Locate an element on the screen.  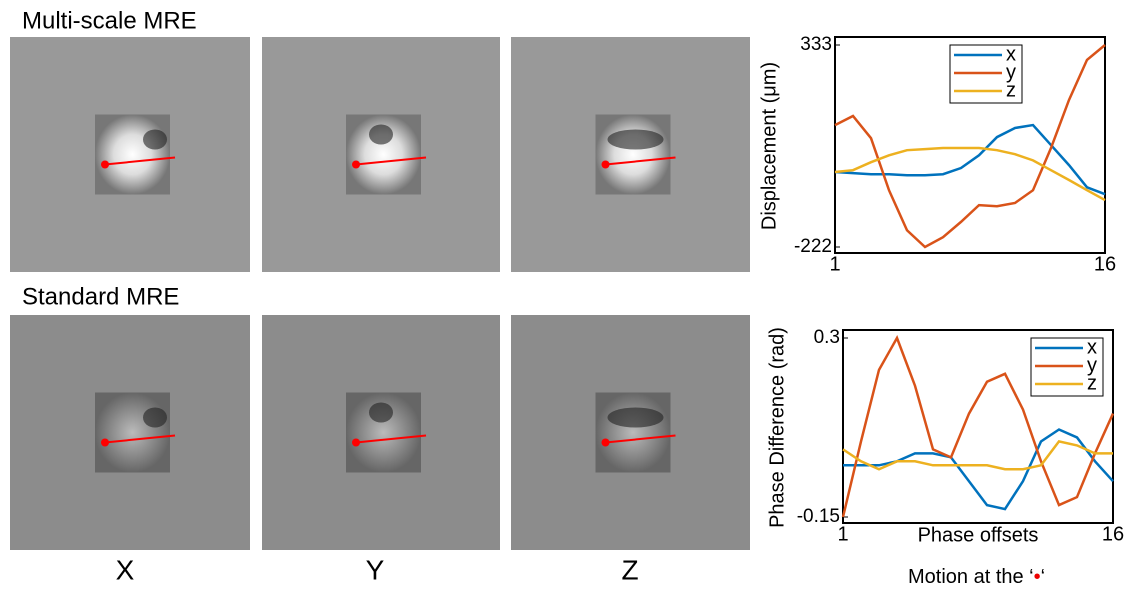
y-axis-label: Phase Difference (rad) is located at coordinates (777, 427).